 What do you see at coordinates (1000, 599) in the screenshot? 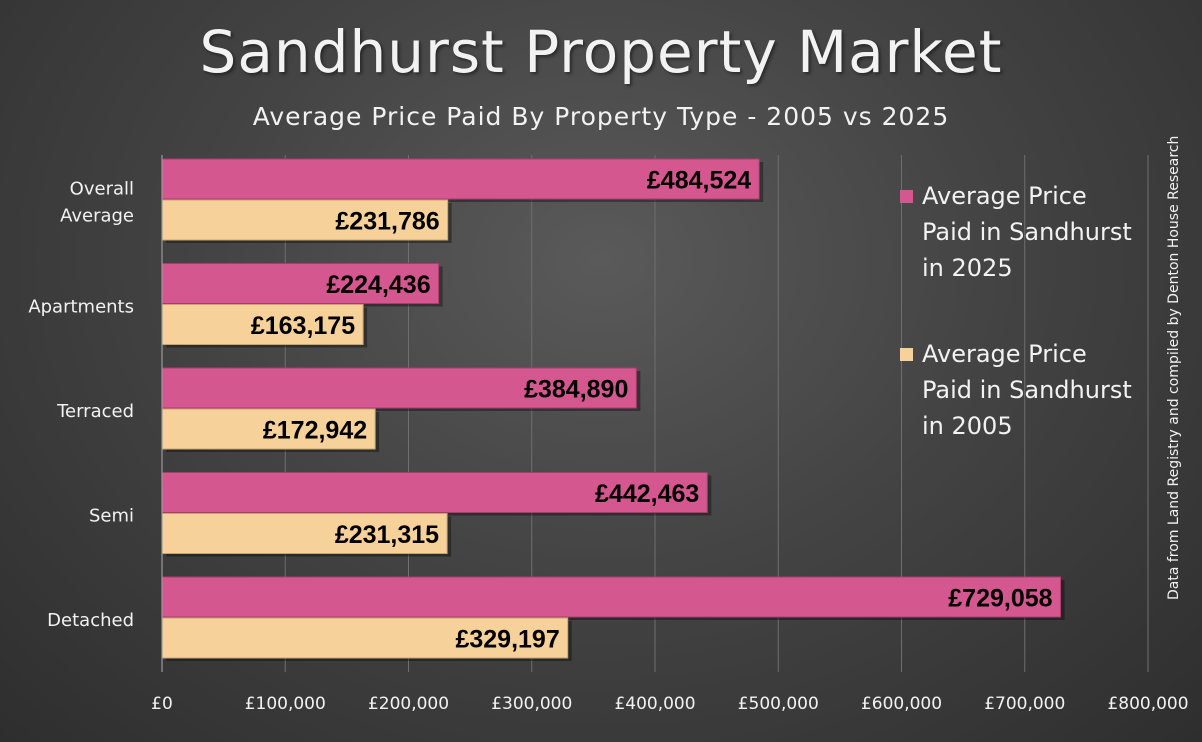
I see `bar-data-label: £729,058` at bounding box center [1000, 599].